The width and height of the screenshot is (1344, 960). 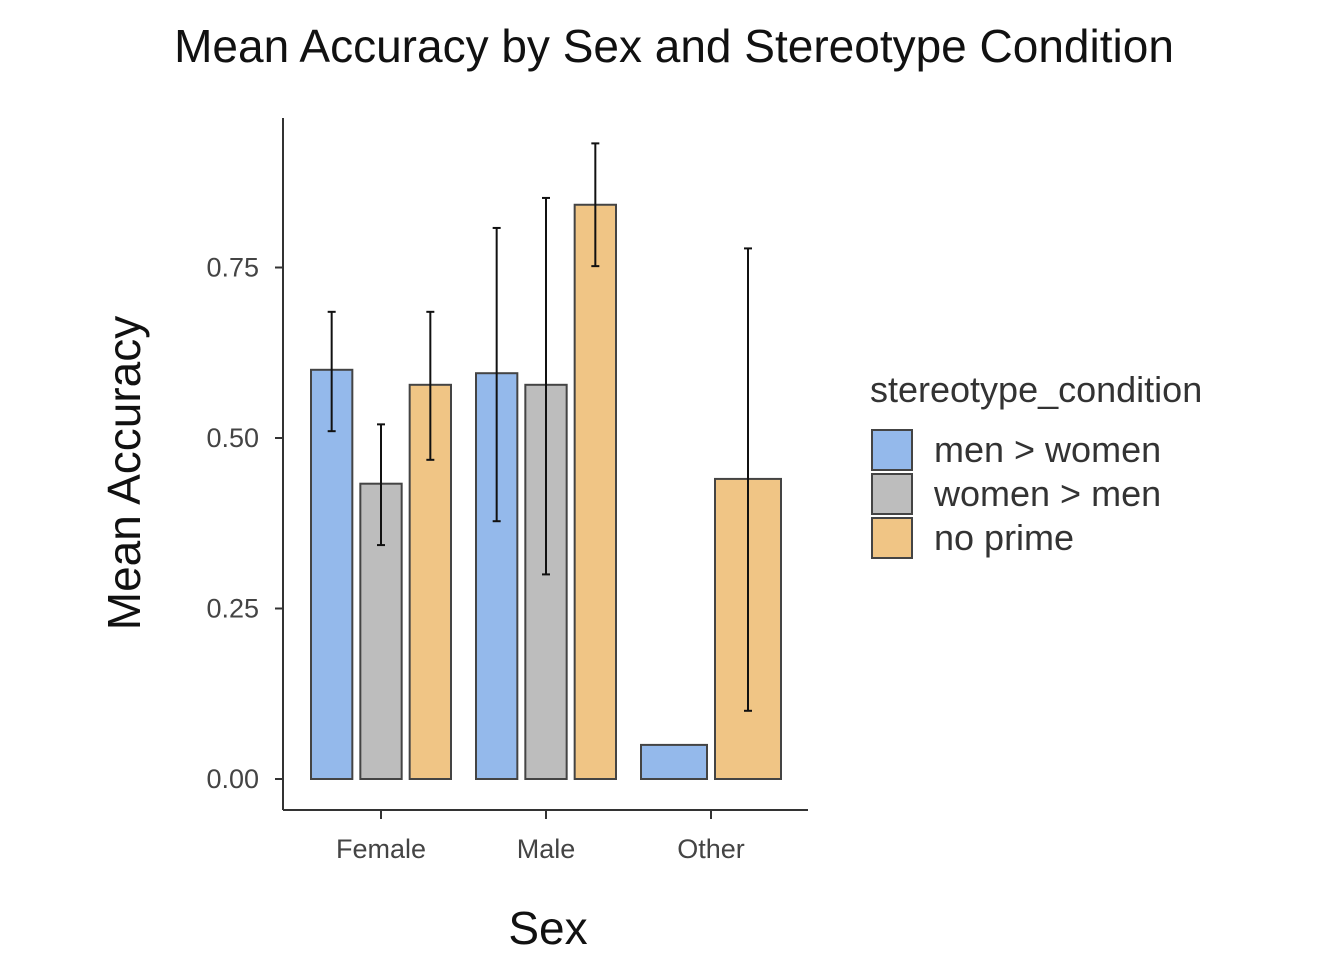 I want to click on x-axis-title: Sex, so click(x=547, y=928).